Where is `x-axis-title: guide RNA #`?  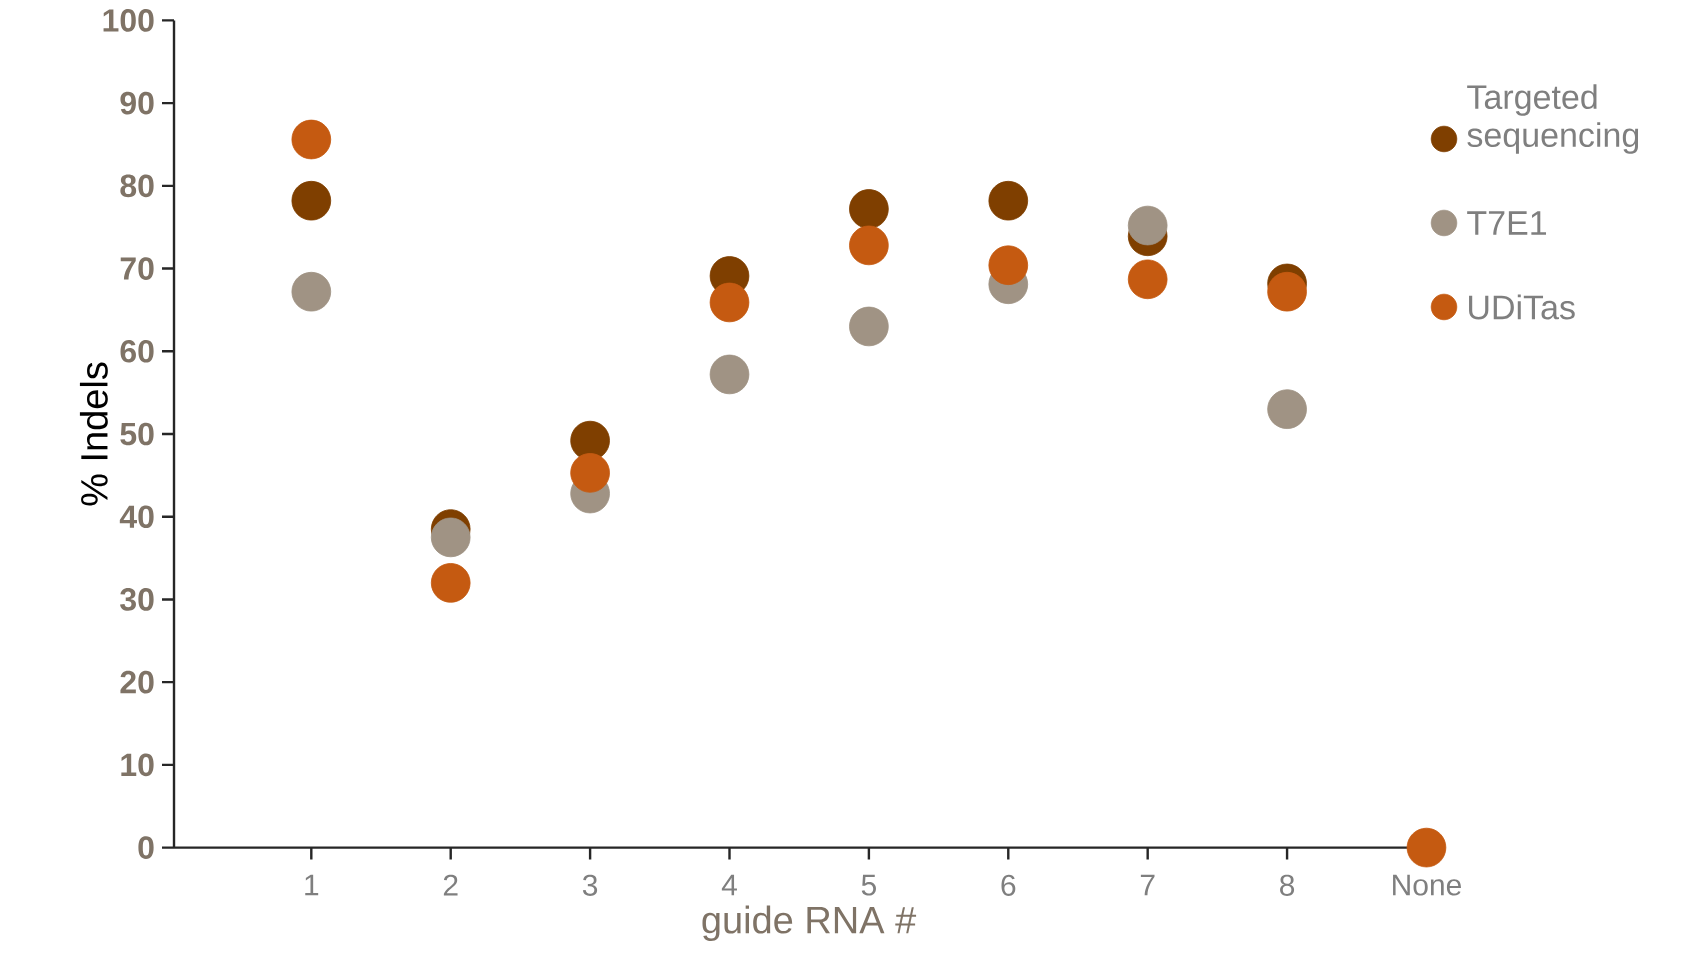 x-axis-title: guide RNA # is located at coordinates (809, 923).